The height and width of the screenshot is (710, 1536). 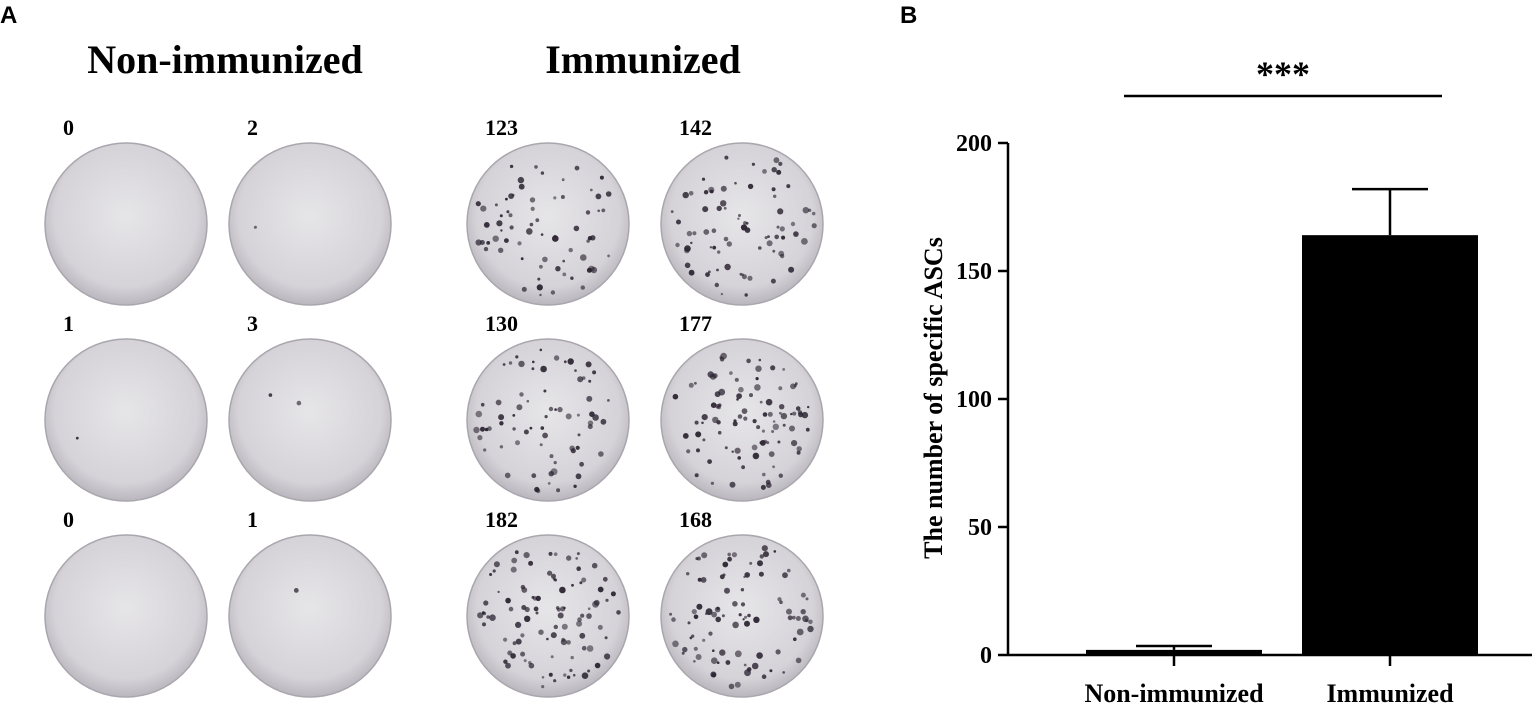 What do you see at coordinates (501, 127) in the screenshot?
I see `well-count-label: 123` at bounding box center [501, 127].